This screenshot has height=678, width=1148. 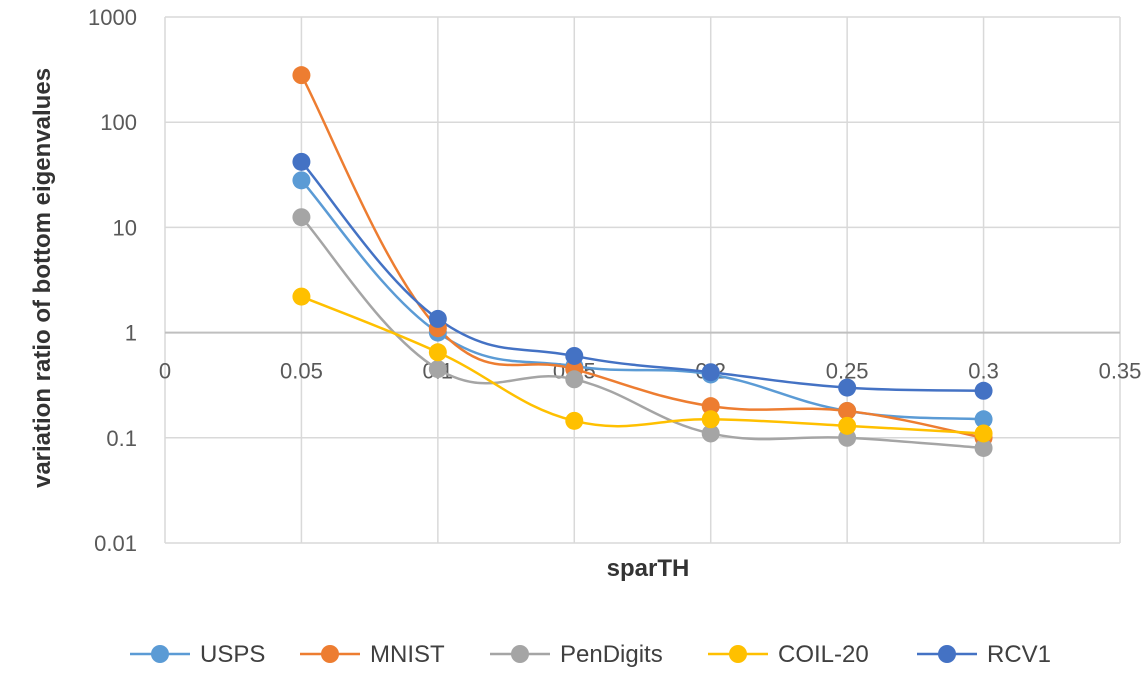 What do you see at coordinates (1019, 654) in the screenshot?
I see `legend-label: RCV1` at bounding box center [1019, 654].